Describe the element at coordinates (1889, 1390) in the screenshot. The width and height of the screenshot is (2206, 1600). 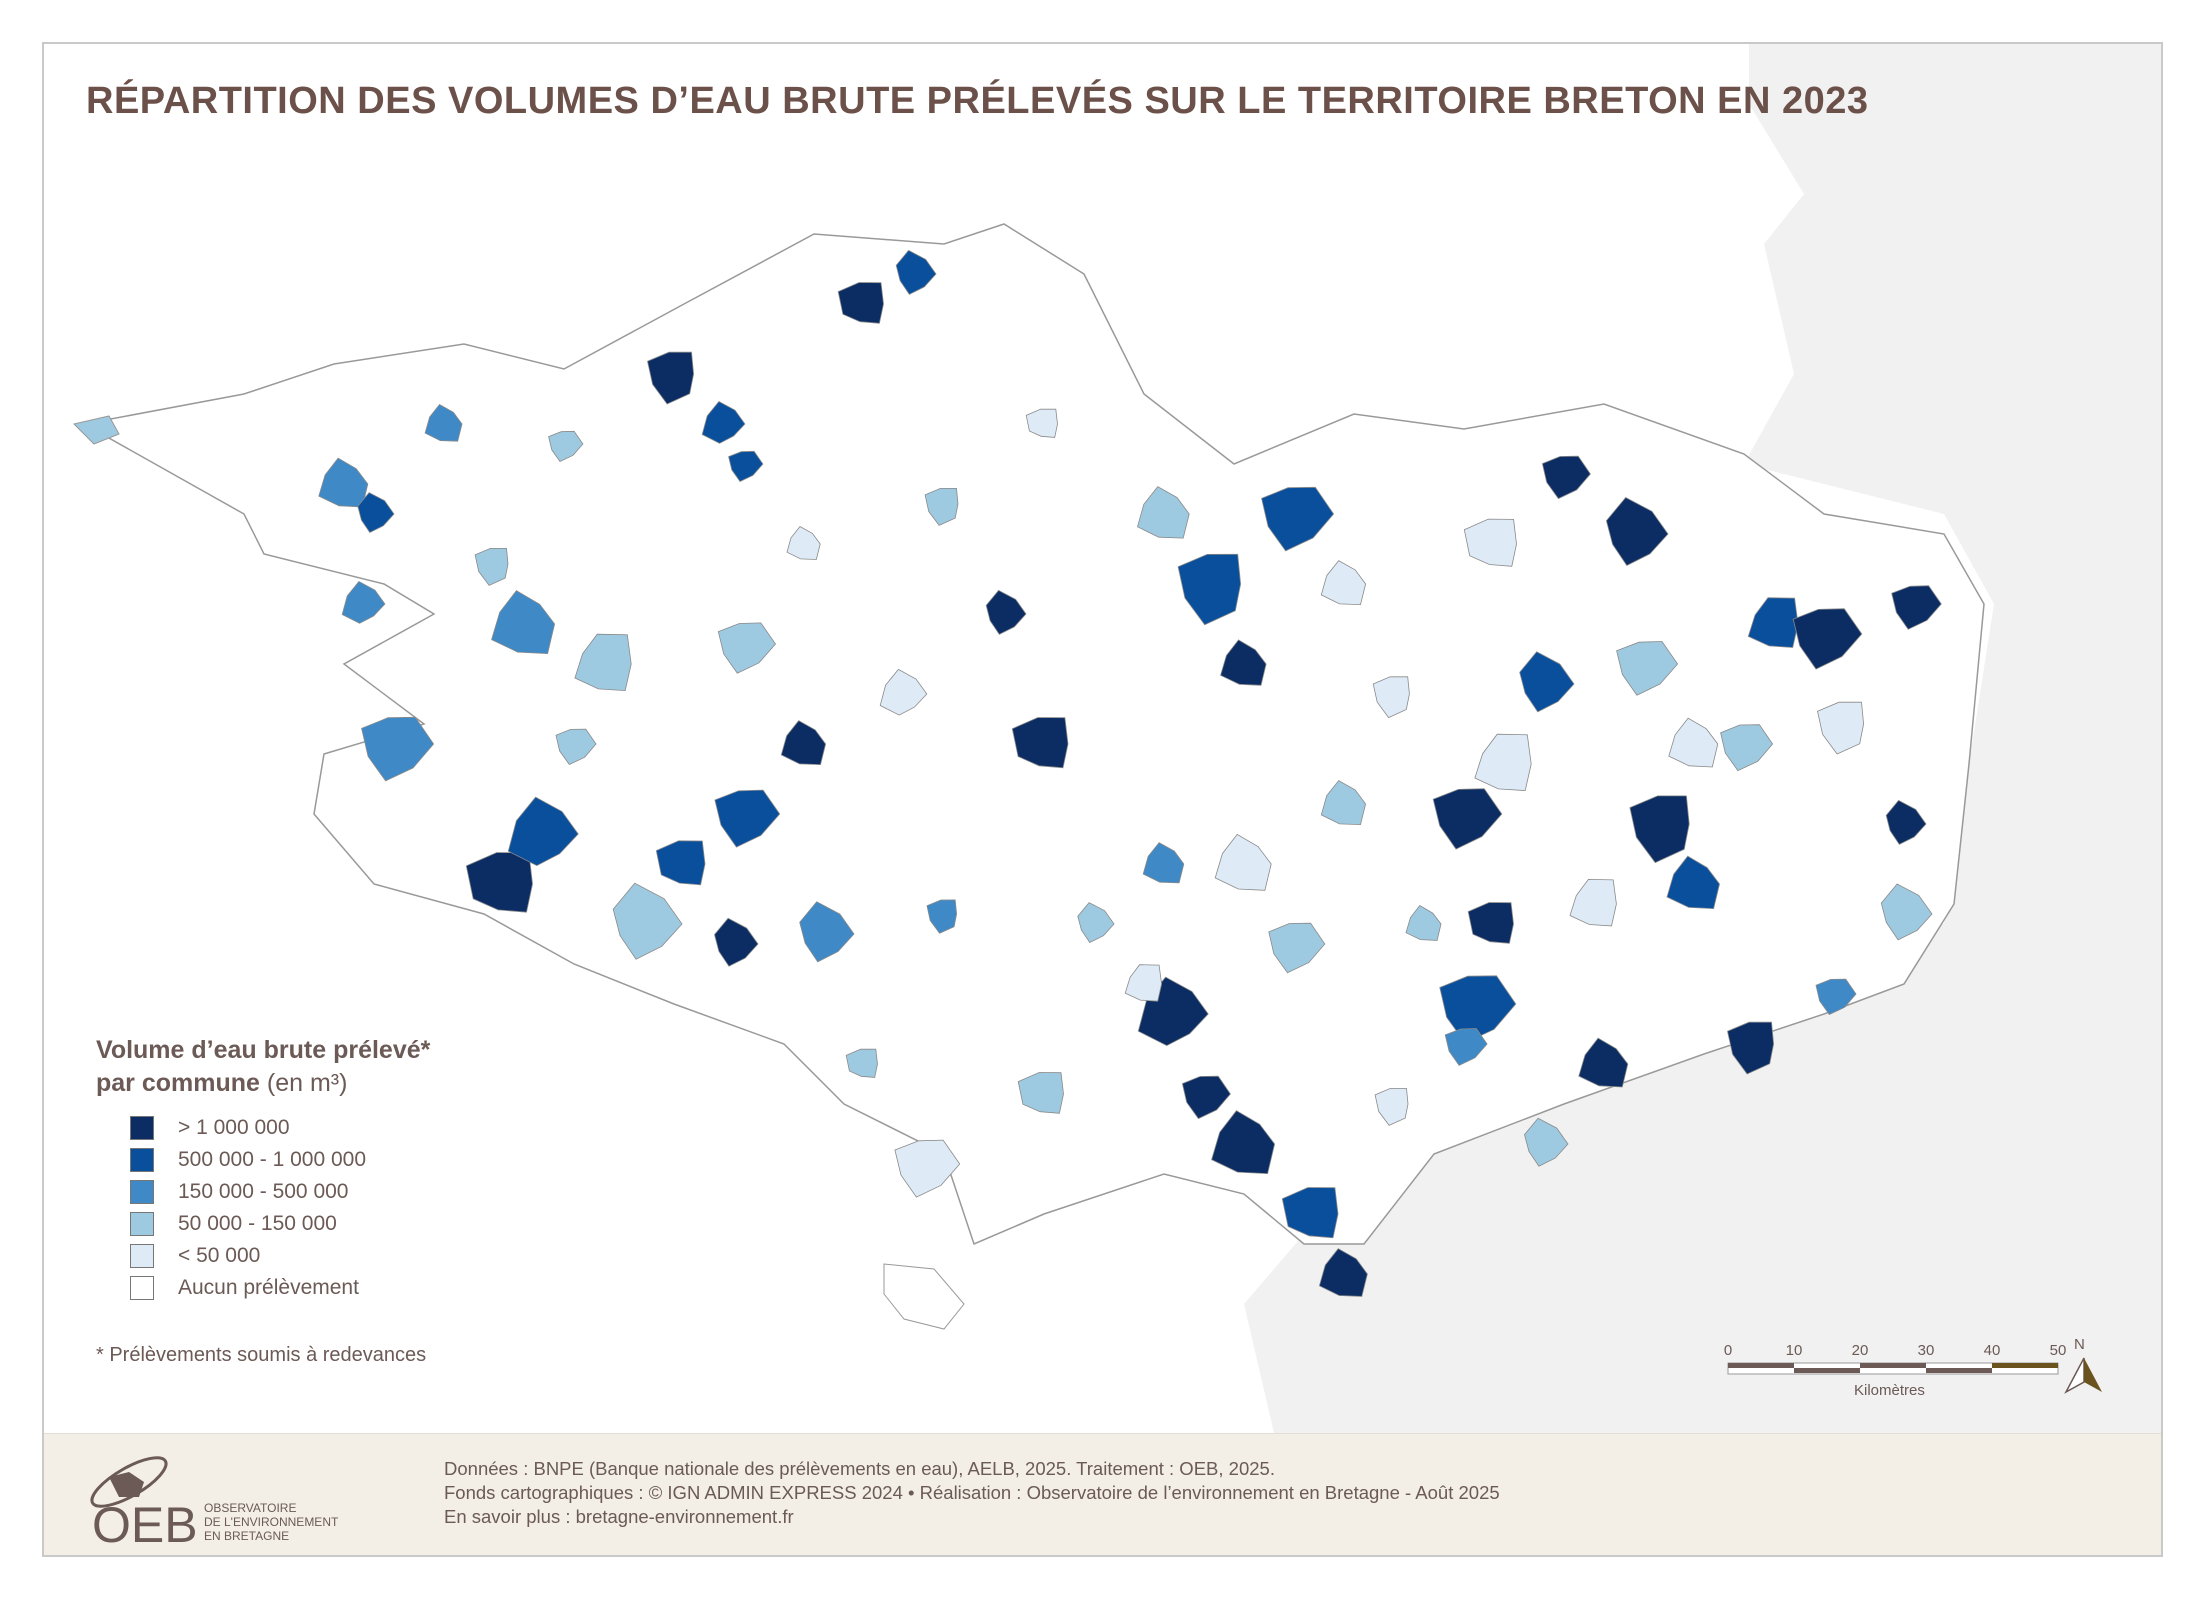
I see `scale-unit: Kilomètres` at that location.